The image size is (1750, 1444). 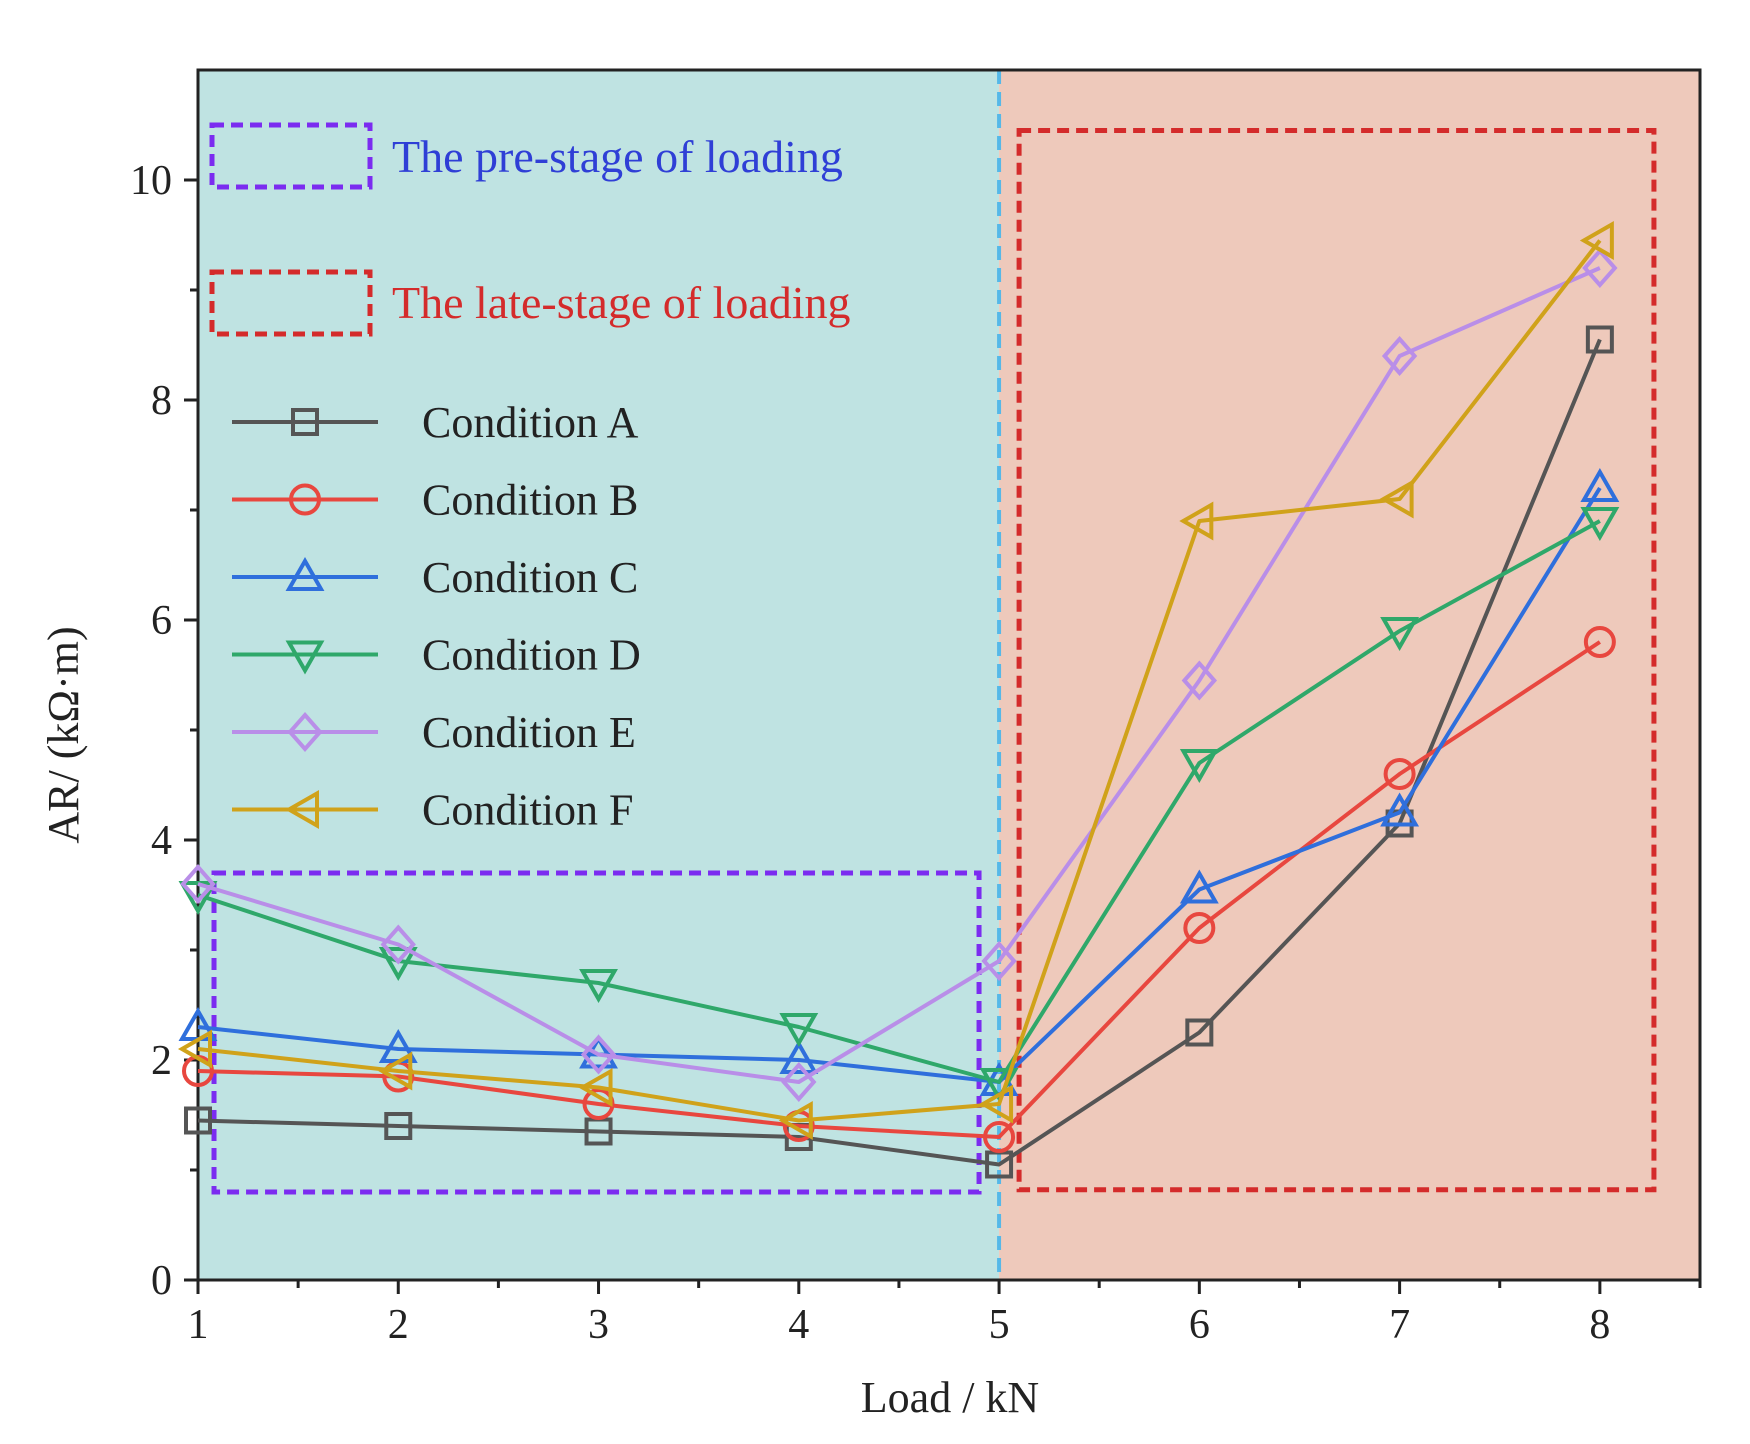 I want to click on stage-box-pre, so click(x=596, y=1032).